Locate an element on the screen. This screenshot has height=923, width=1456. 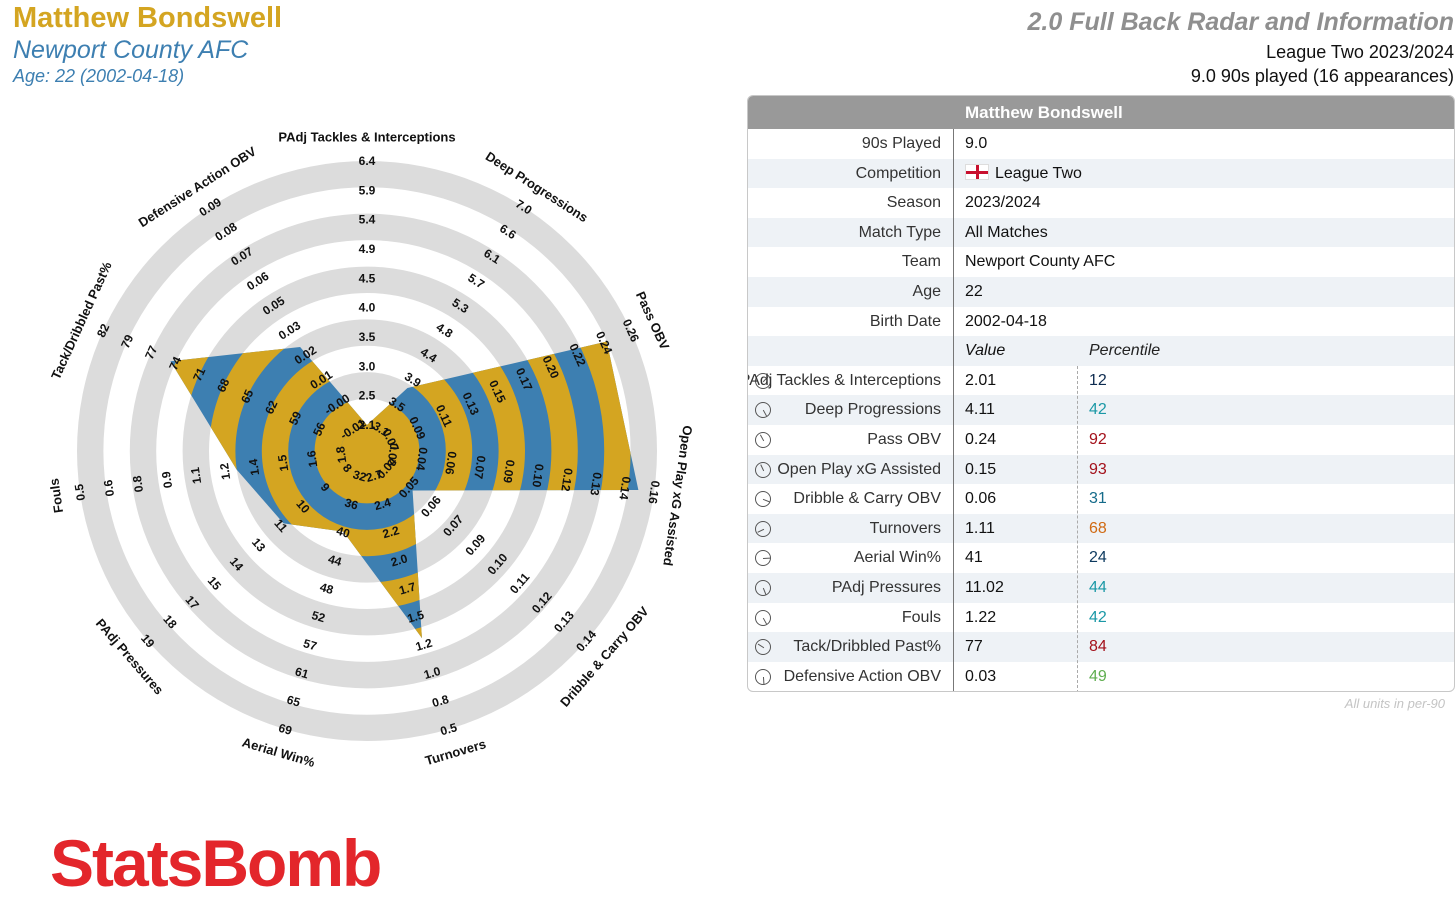
info-value-text: Newport County AFC is located at coordinates (1040, 262).